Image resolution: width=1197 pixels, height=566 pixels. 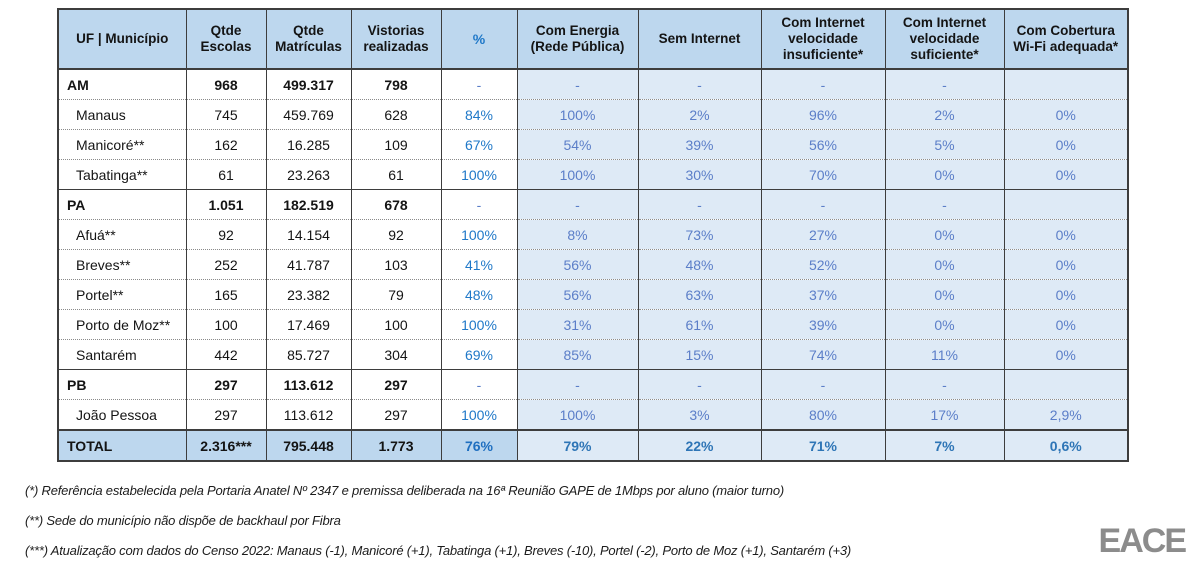 I want to click on municipality-row: Manaus 745 459.769 628 84% 100% 2% 96% 2% 0%, so click(x=593, y=114).